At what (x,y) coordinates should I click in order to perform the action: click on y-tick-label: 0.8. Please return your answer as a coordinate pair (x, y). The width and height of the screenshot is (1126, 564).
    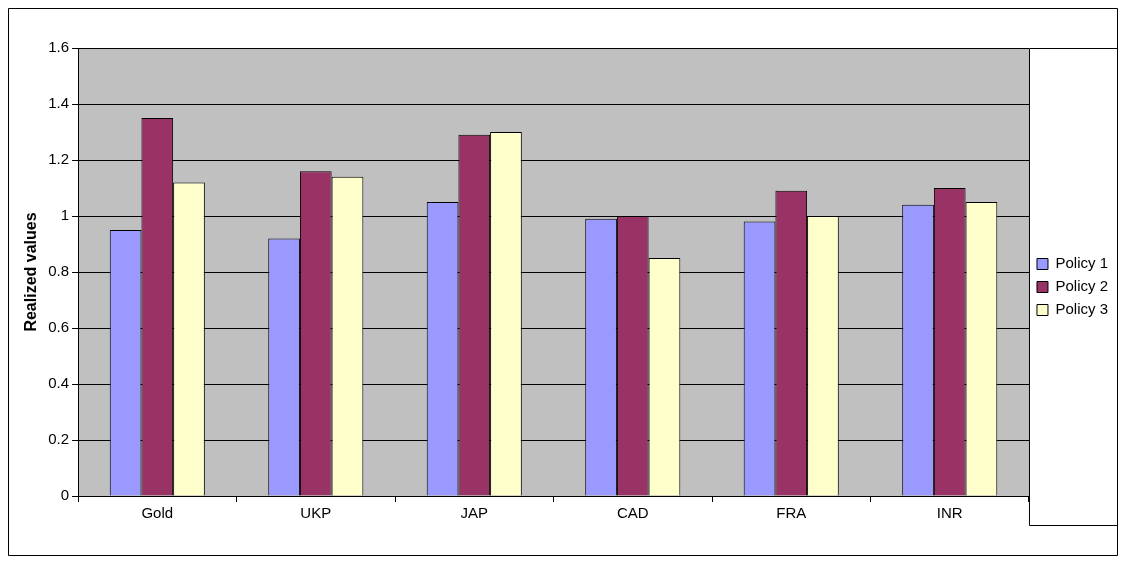
    Looking at the image, I should click on (59, 271).